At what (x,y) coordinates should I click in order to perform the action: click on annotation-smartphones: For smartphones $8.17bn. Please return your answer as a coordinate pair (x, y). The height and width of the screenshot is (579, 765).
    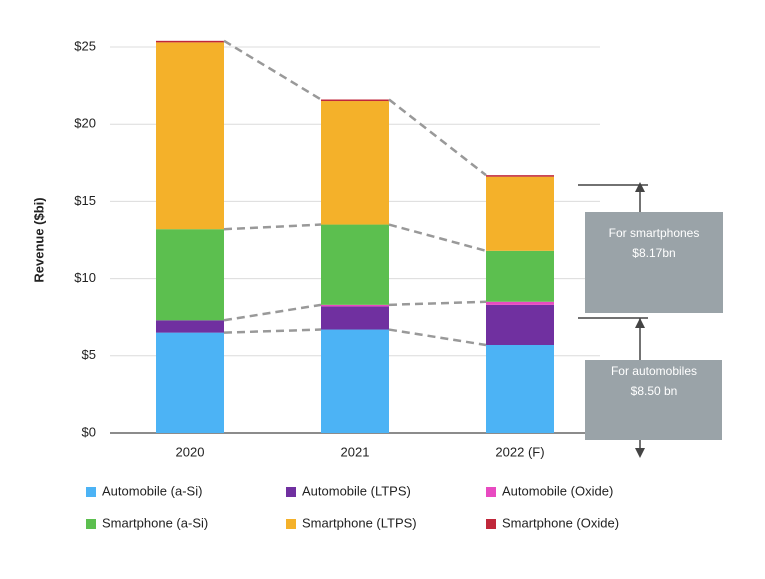
    Looking at the image, I should click on (650, 247).